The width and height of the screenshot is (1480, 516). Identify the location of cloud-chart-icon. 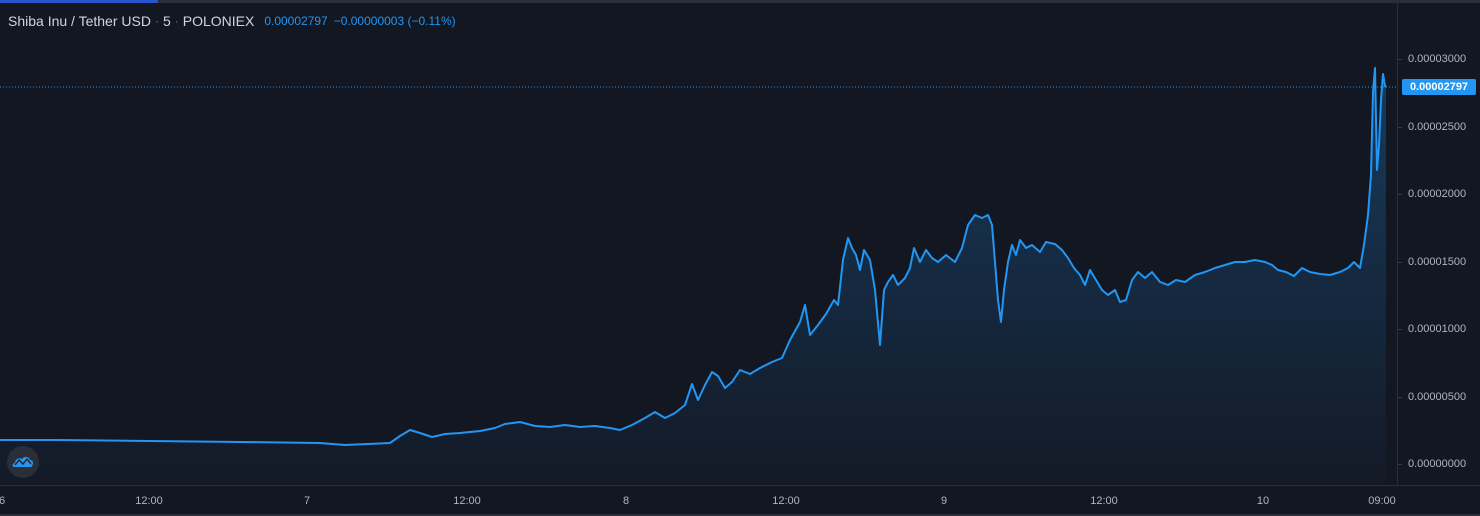
(23, 461).